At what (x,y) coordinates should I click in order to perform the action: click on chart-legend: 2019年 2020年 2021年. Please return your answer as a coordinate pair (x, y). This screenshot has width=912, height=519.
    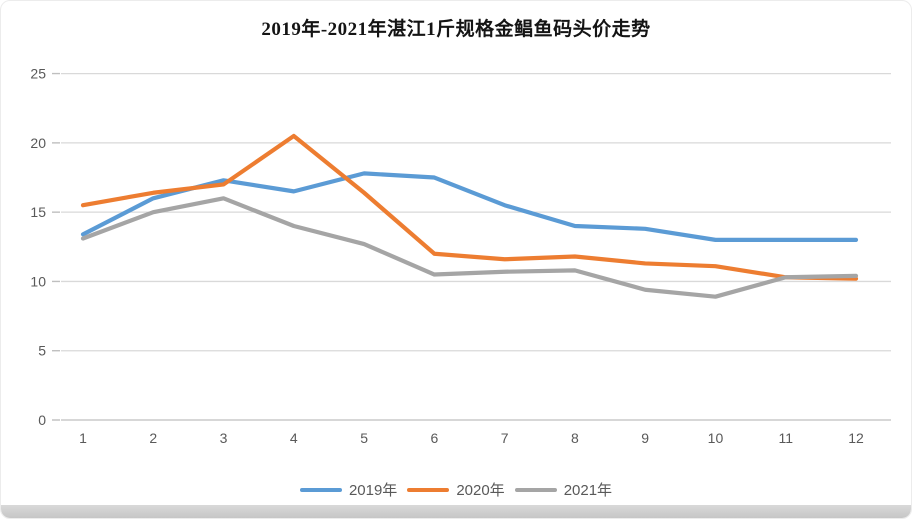
    Looking at the image, I should click on (456, 489).